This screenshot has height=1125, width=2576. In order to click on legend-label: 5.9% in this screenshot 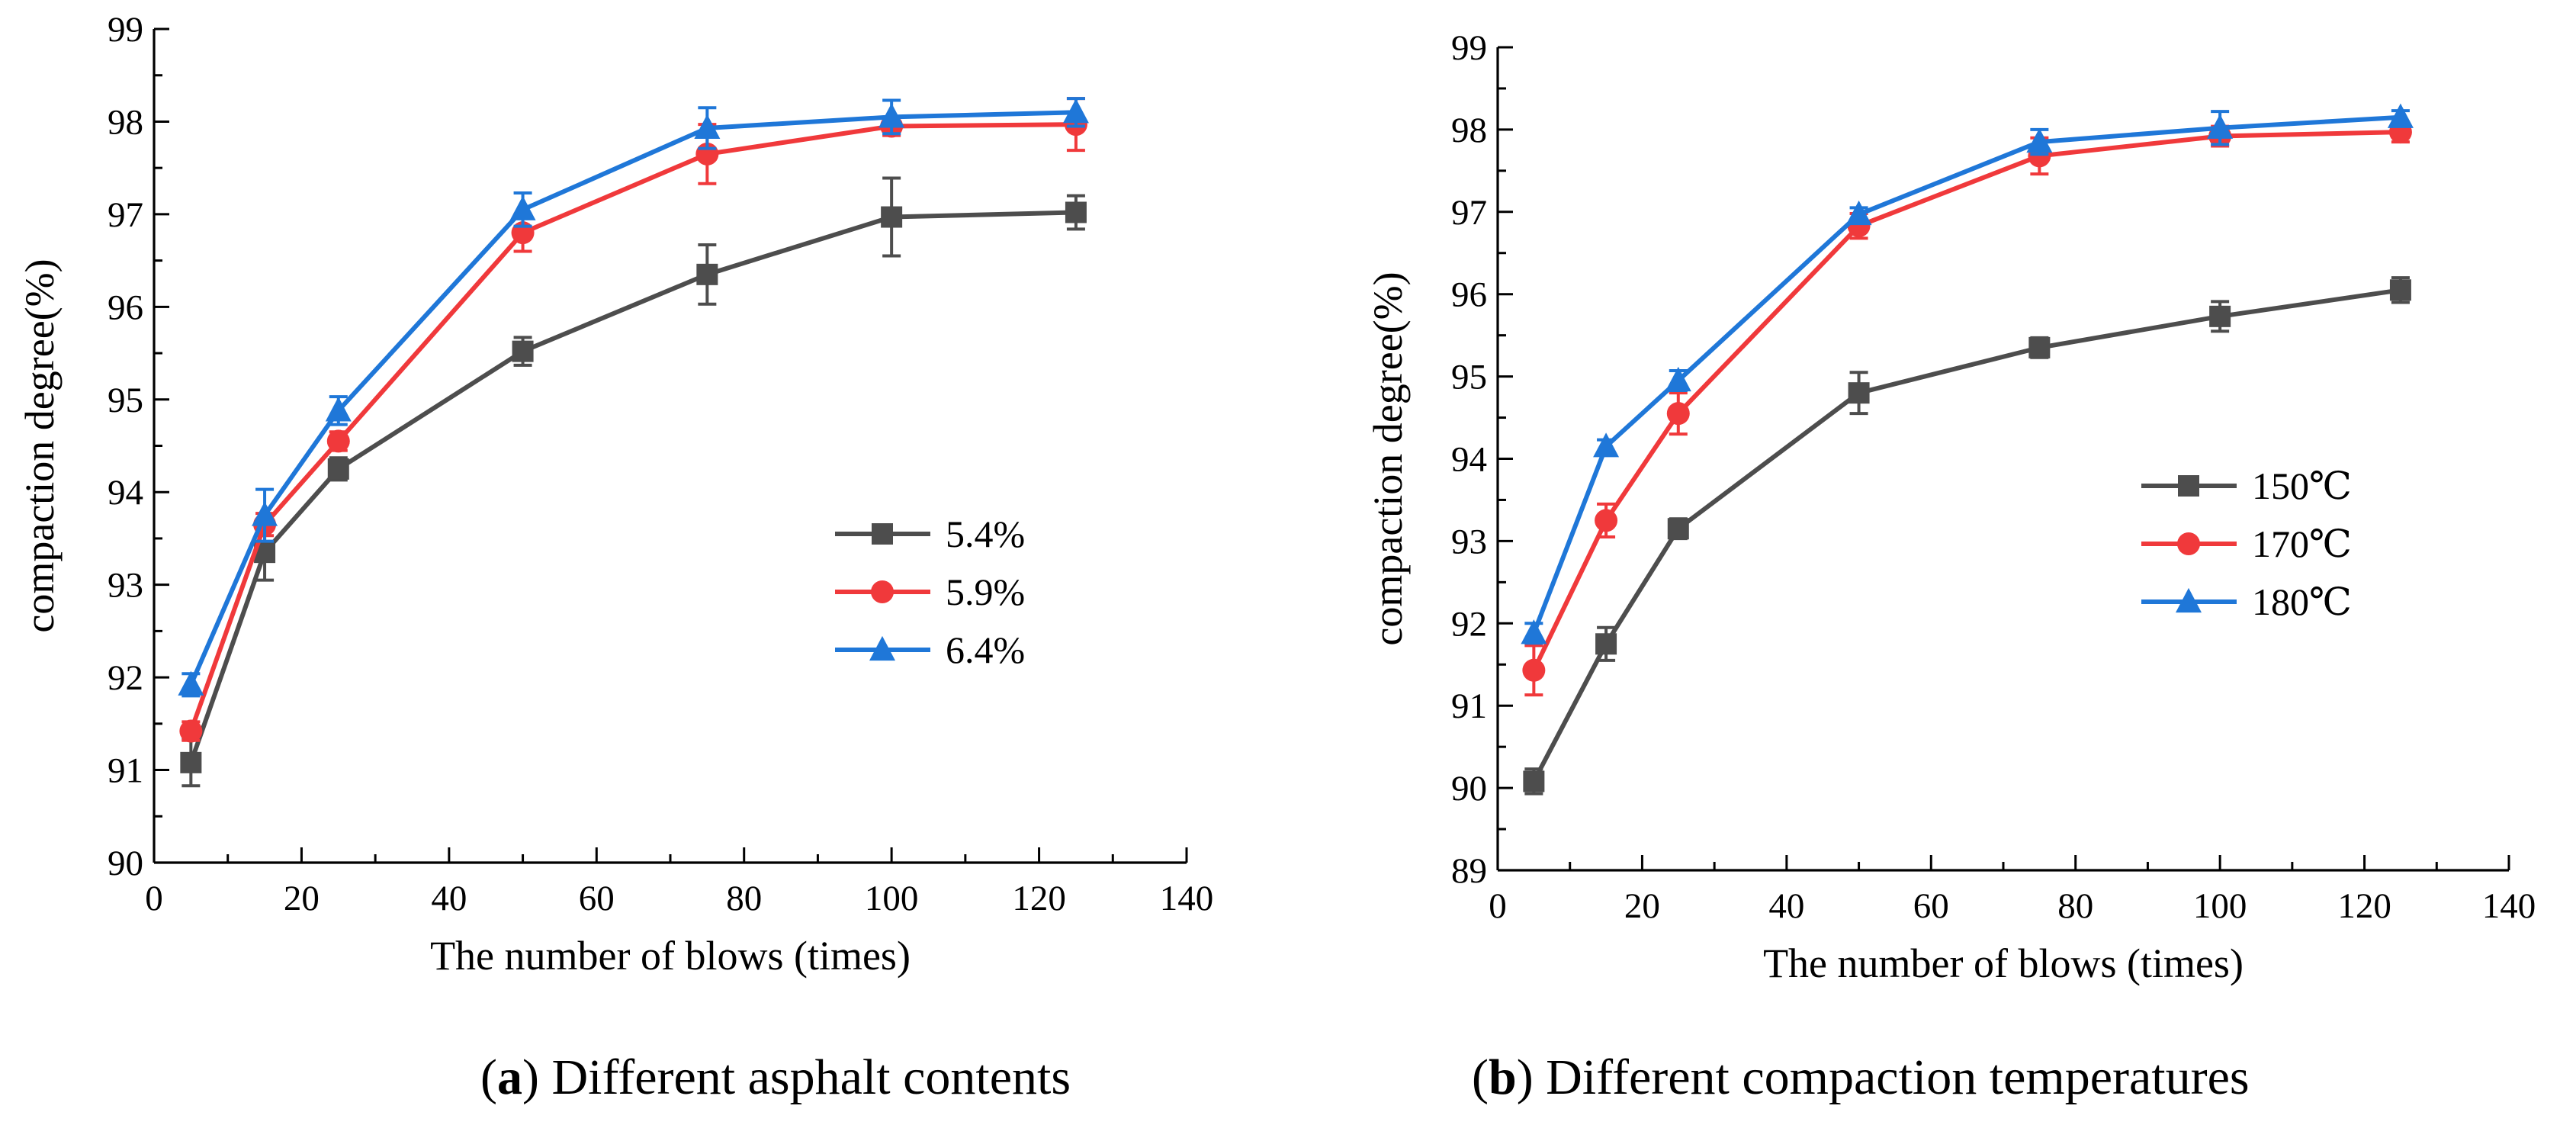, I will do `click(985, 592)`.